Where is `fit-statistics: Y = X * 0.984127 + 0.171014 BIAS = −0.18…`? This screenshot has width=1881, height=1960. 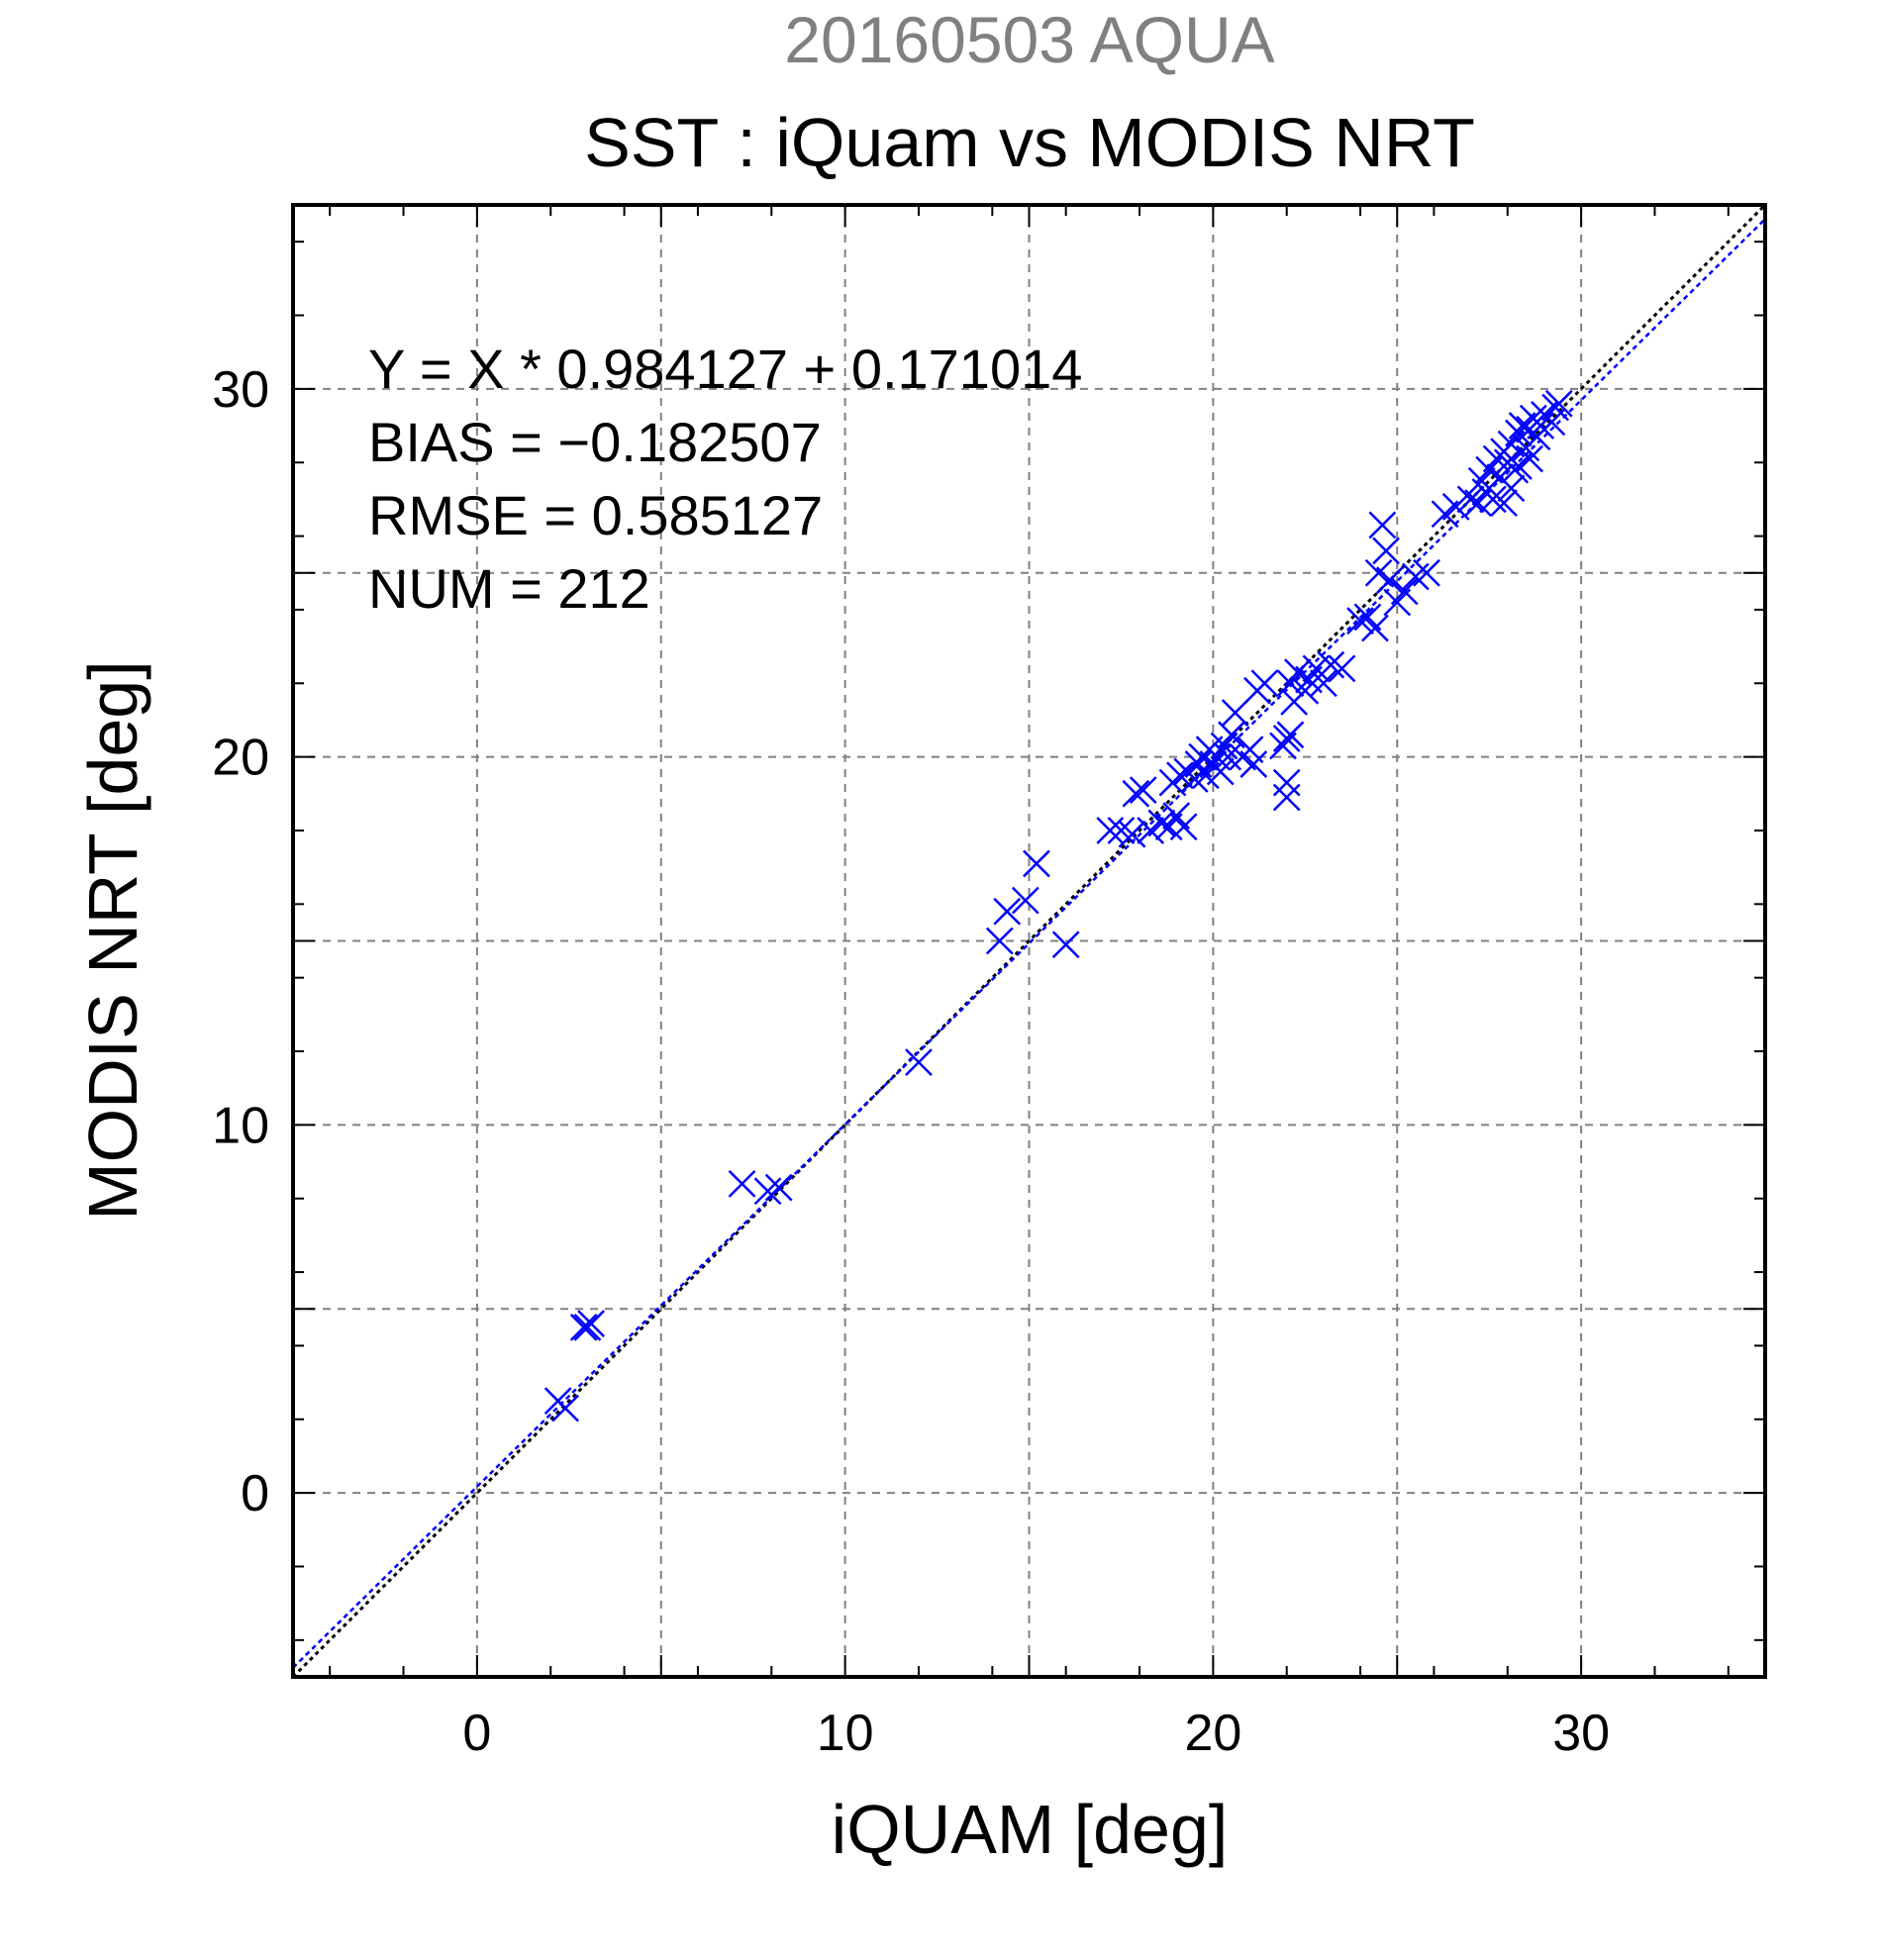
fit-statistics: Y = X * 0.984127 + 0.171014 BIAS = −0.18… is located at coordinates (725, 479).